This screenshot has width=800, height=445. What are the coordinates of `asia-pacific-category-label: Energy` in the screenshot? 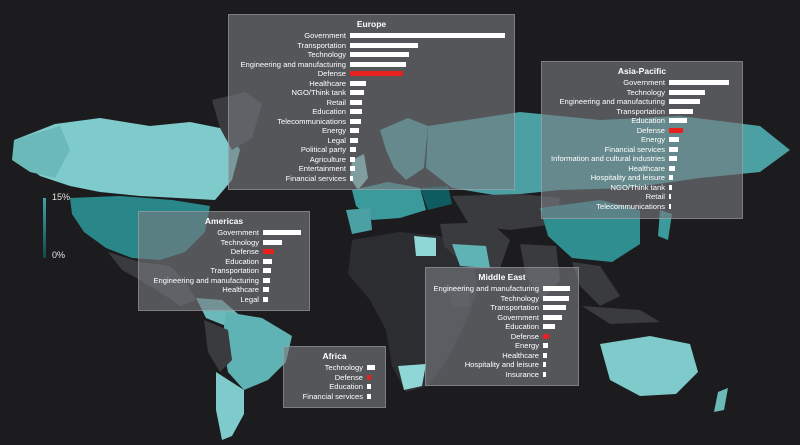 It's located at (652, 139).